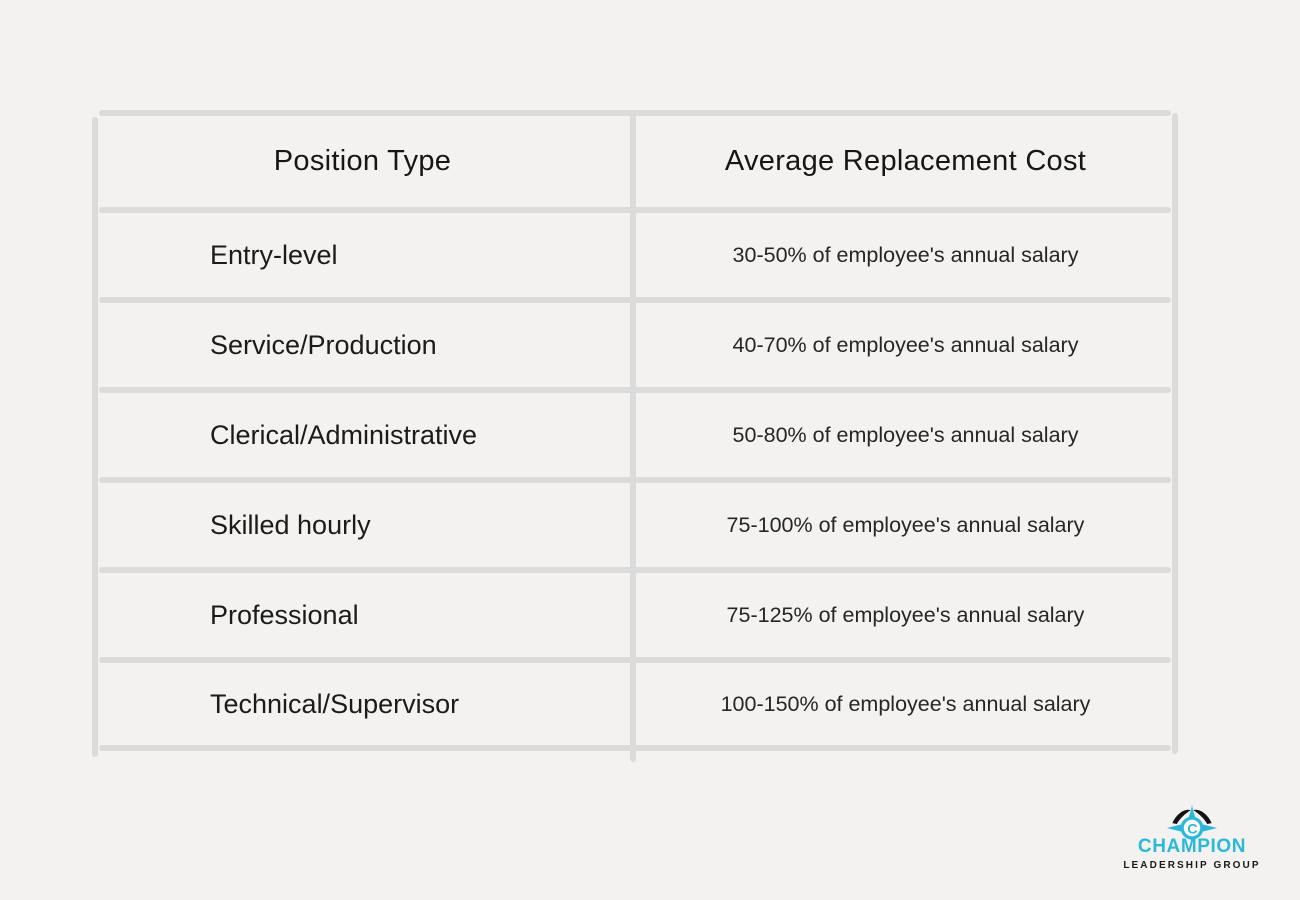  Describe the element at coordinates (284, 614) in the screenshot. I see `position-cell: Professional` at that location.